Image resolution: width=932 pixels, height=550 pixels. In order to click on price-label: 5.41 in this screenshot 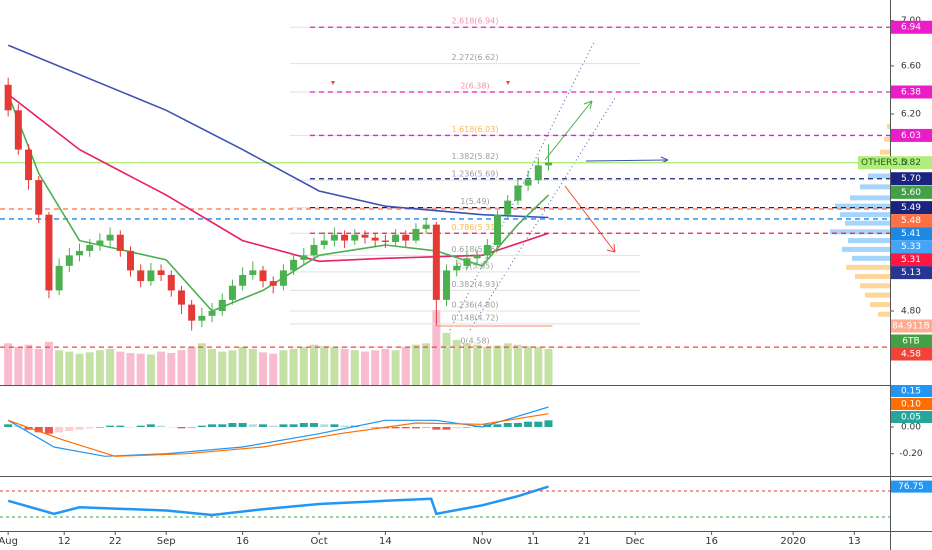, I will do `click(911, 234)`.